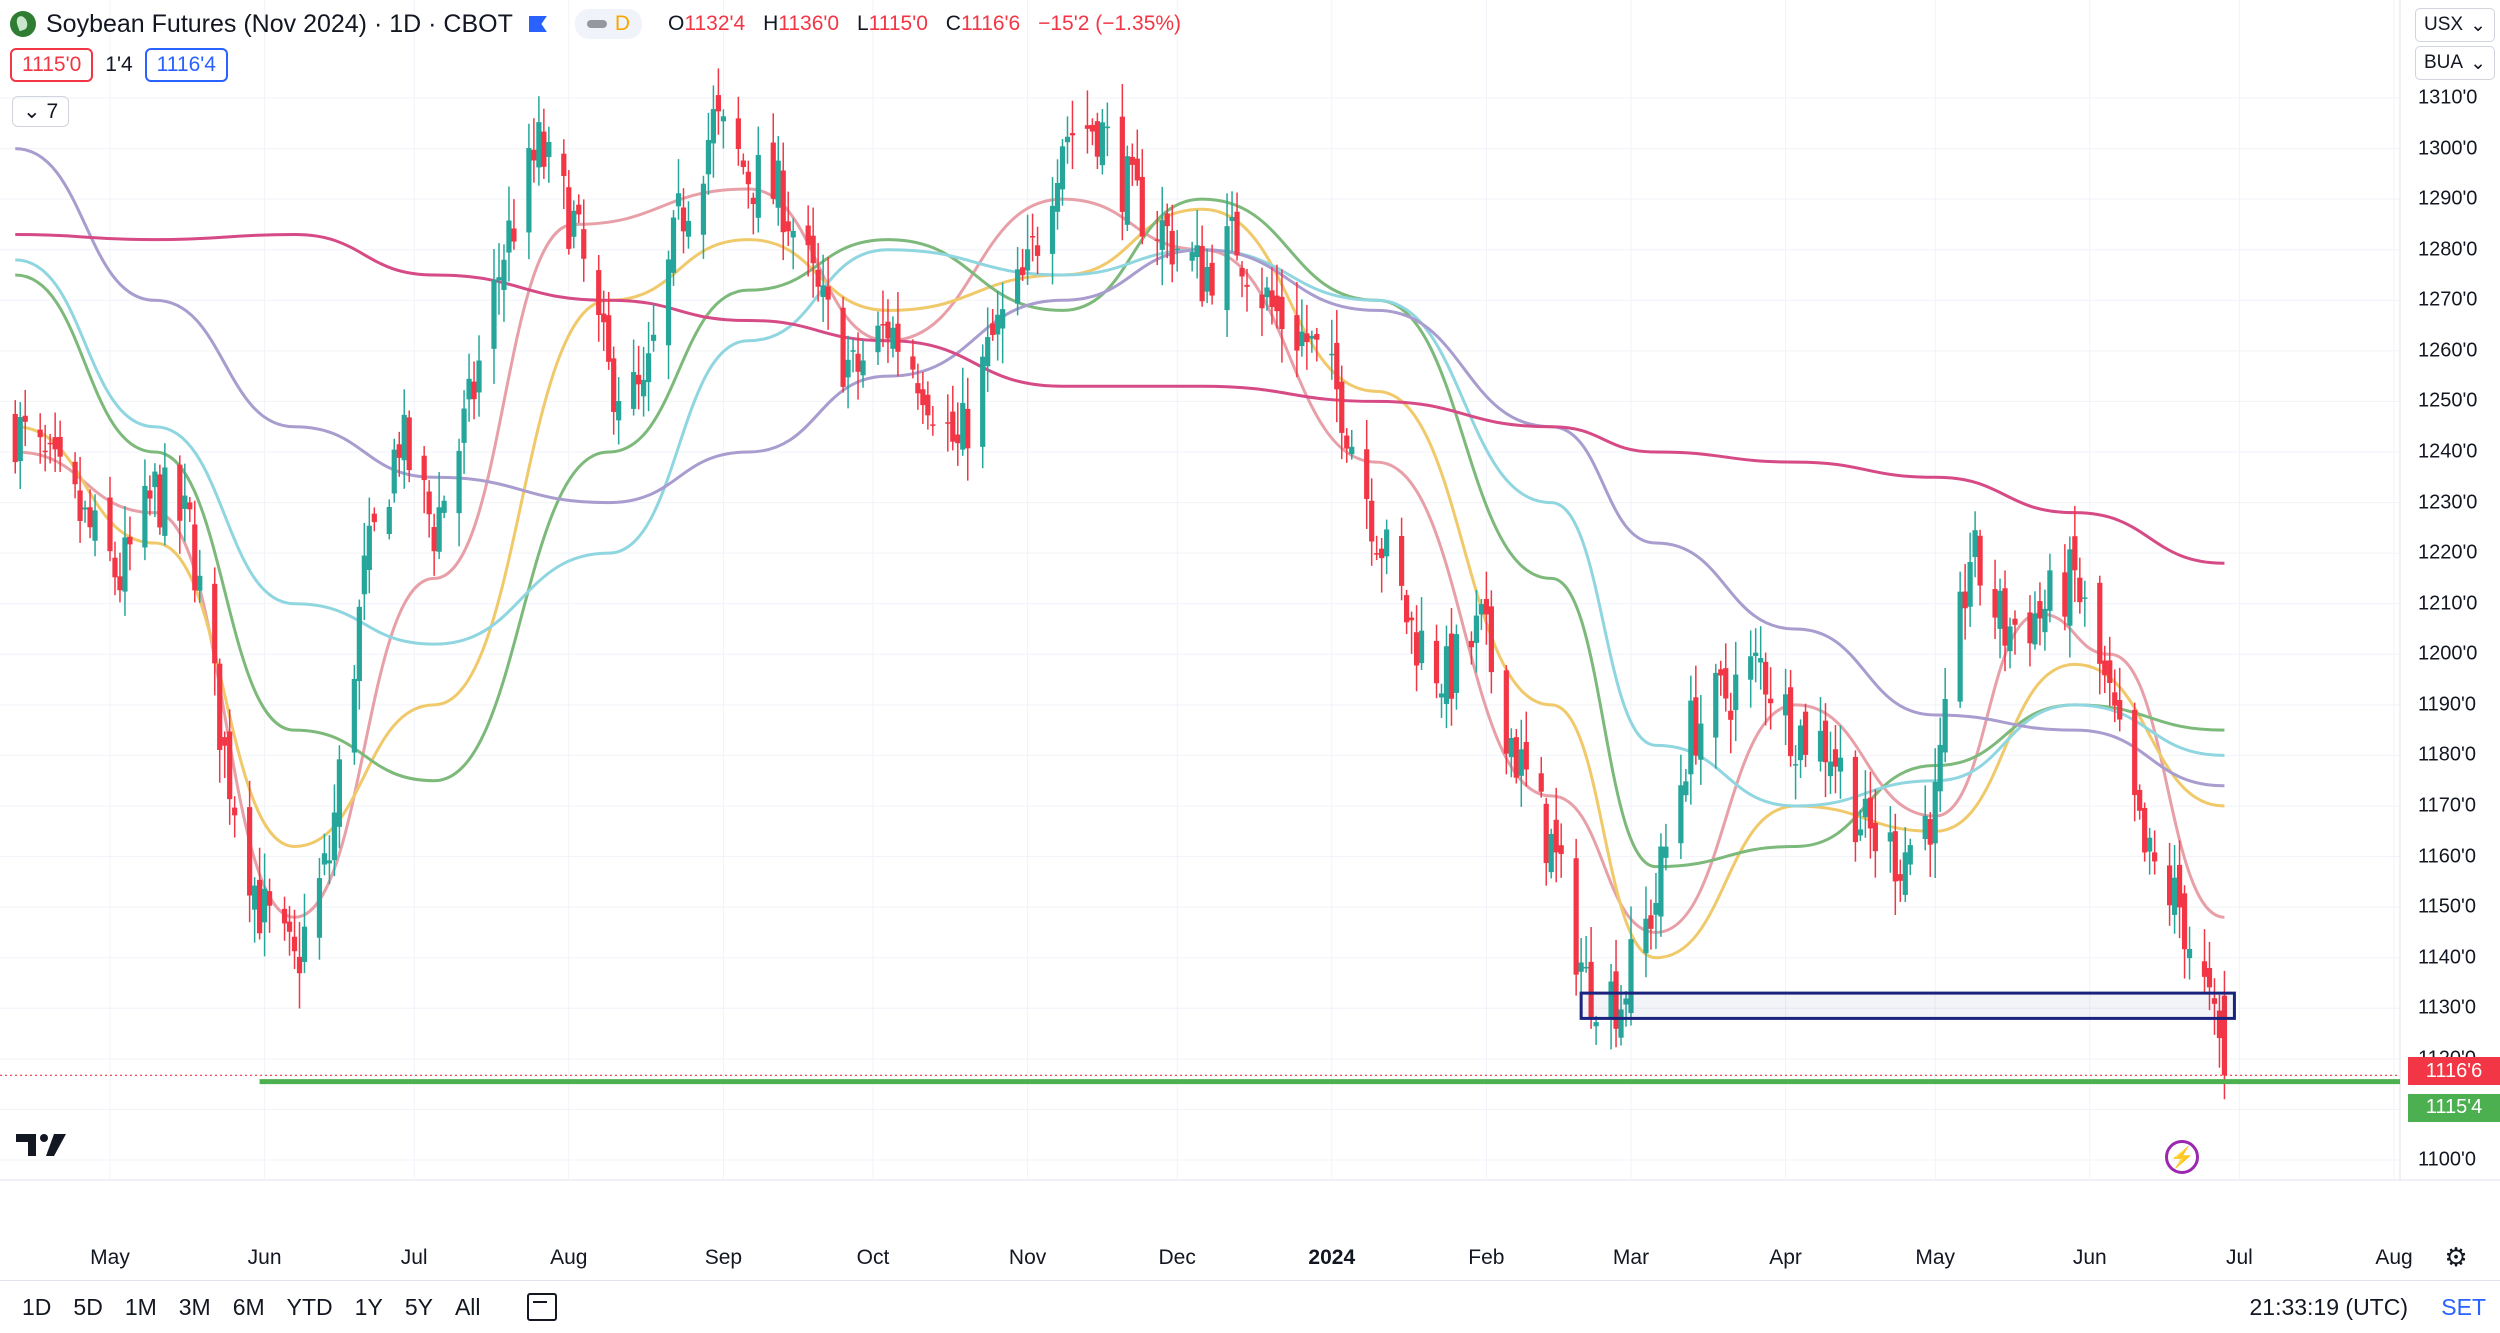 The width and height of the screenshot is (2500, 1333). Describe the element at coordinates (2455, 25) in the screenshot. I see `currency-select: USX ⌄` at that location.